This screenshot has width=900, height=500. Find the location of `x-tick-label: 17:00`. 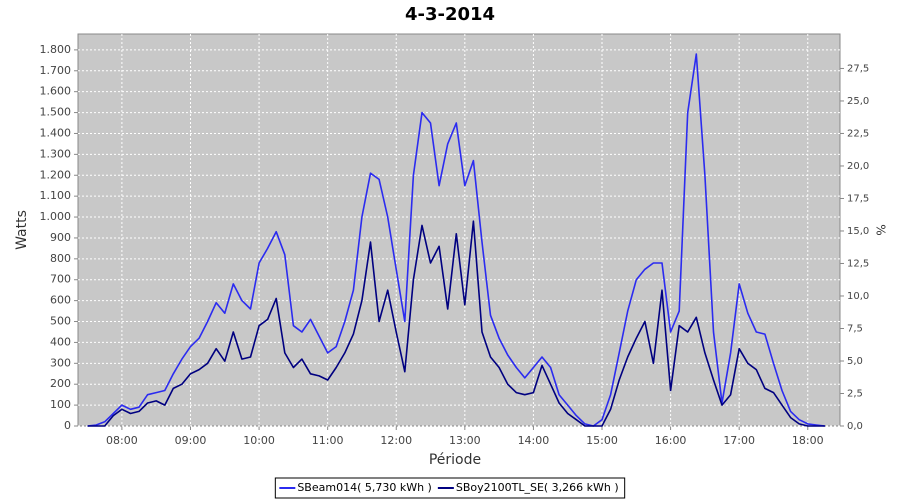

x-tick-label: 17:00 is located at coordinates (739, 440).